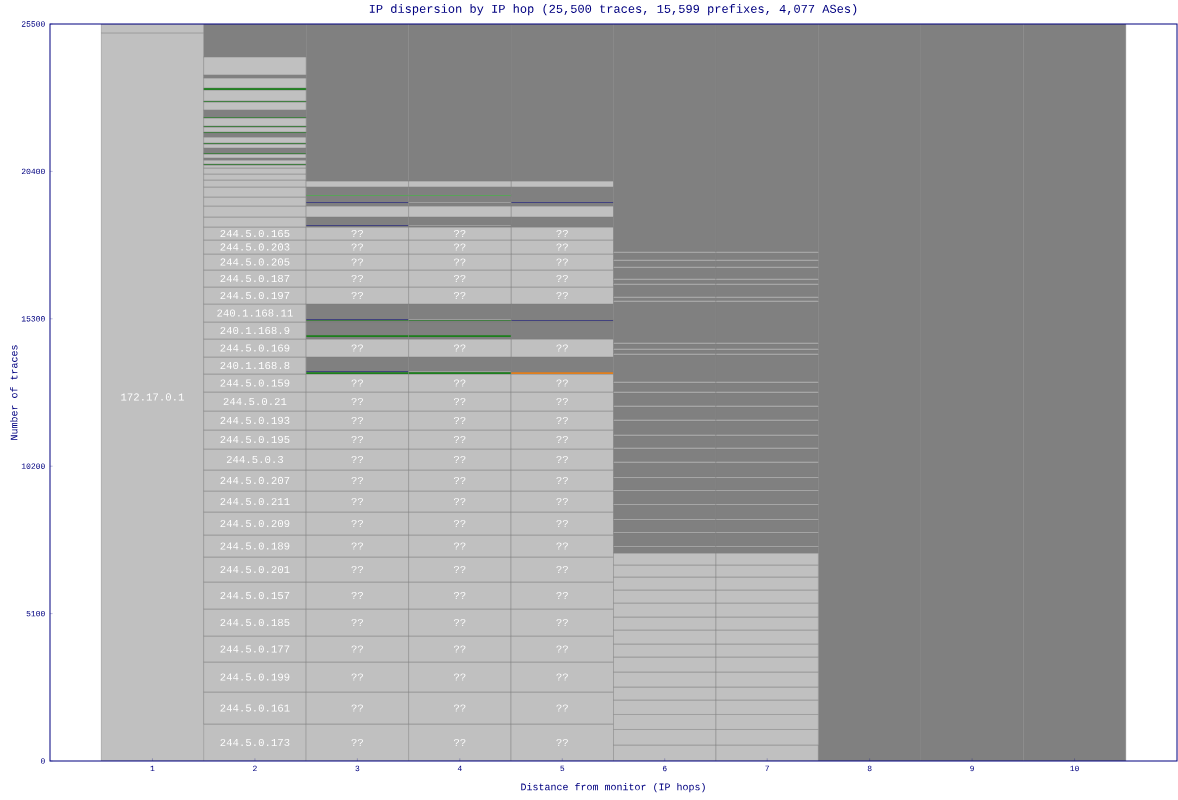 Image resolution: width=1178 pixels, height=800 pixels. I want to click on data-label: 244.5.0.195, so click(255, 439).